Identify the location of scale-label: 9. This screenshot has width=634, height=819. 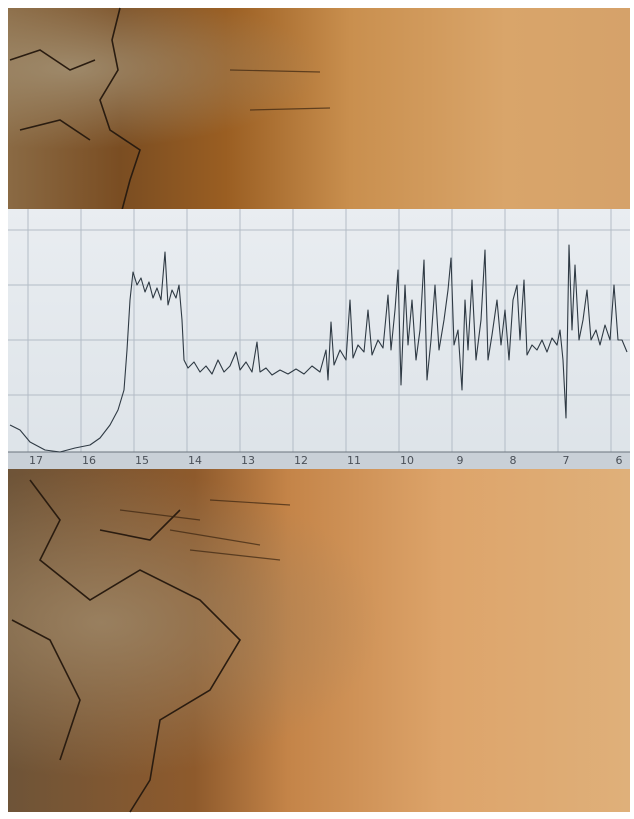
(460, 460).